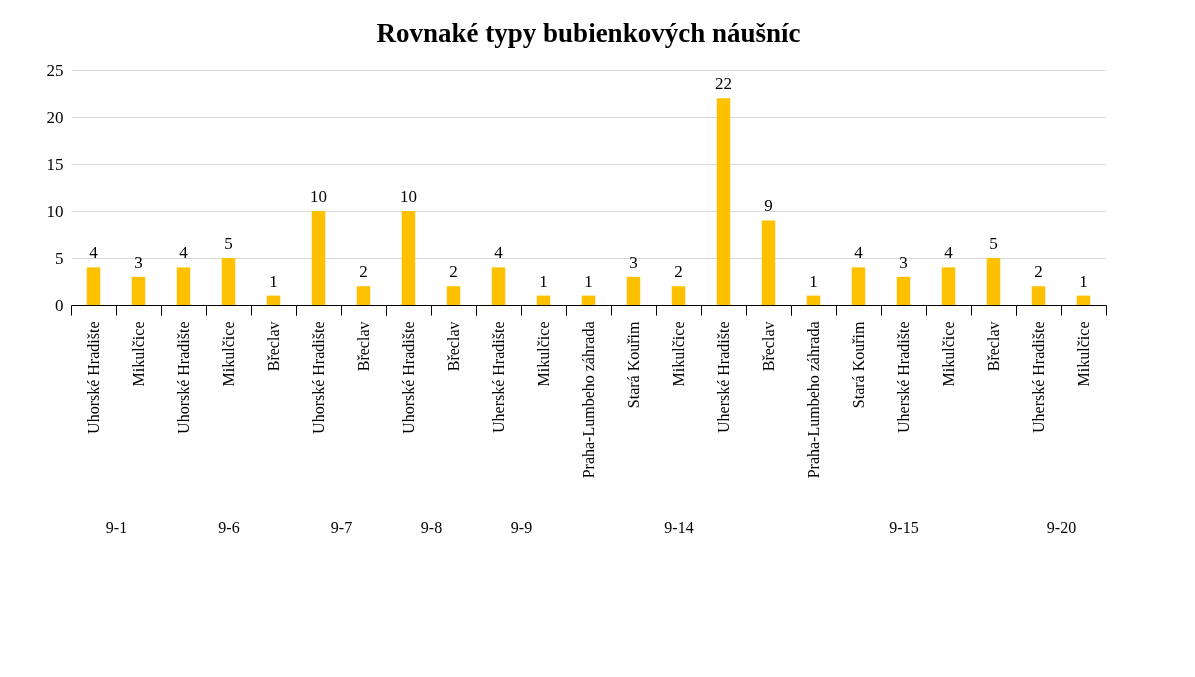 This screenshot has width=1195, height=677. What do you see at coordinates (521, 527) in the screenshot?
I see `x-axis-title: 9-9` at bounding box center [521, 527].